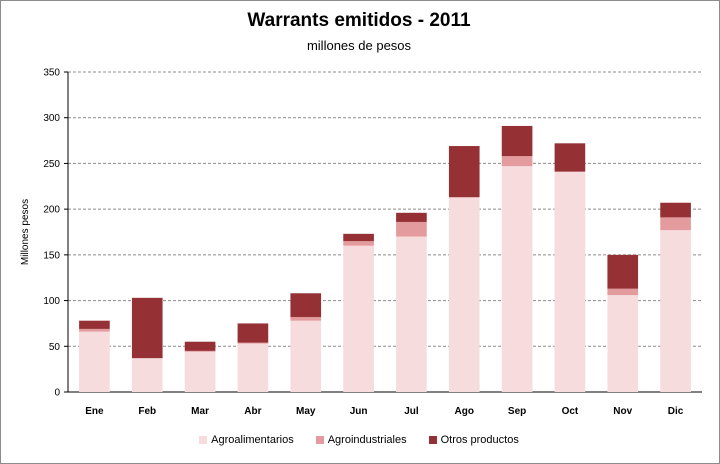 The image size is (720, 464). Describe the element at coordinates (479, 440) in the screenshot. I see `legend-label: Otros productos` at that location.